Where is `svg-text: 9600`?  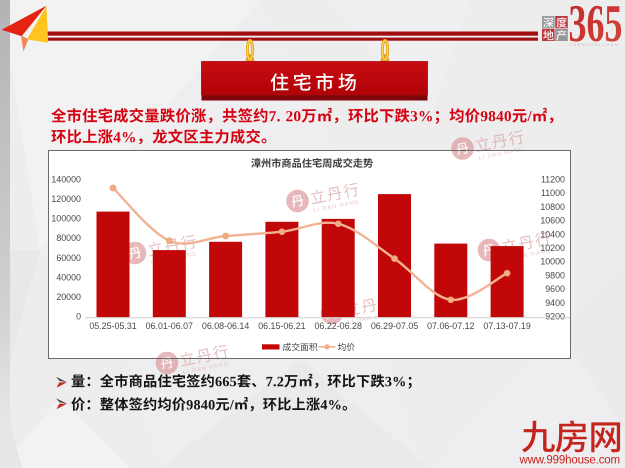 svg-text: 9600 is located at coordinates (555, 289).